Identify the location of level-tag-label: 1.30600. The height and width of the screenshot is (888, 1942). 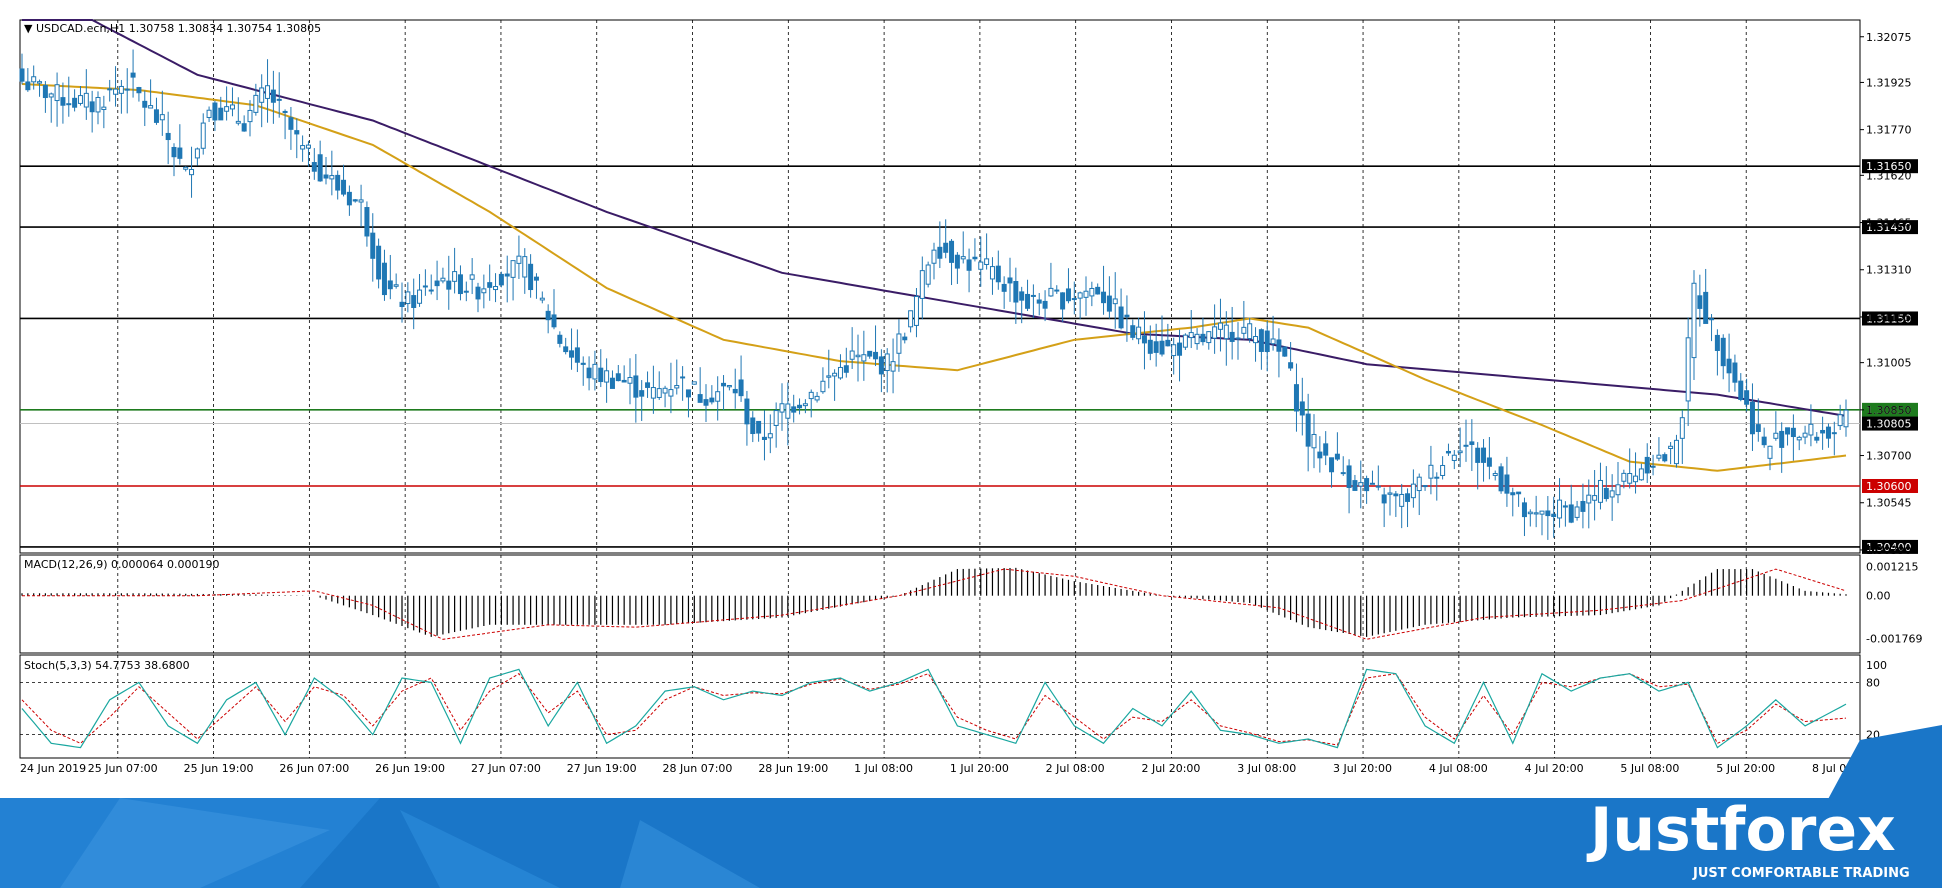
(1889, 486).